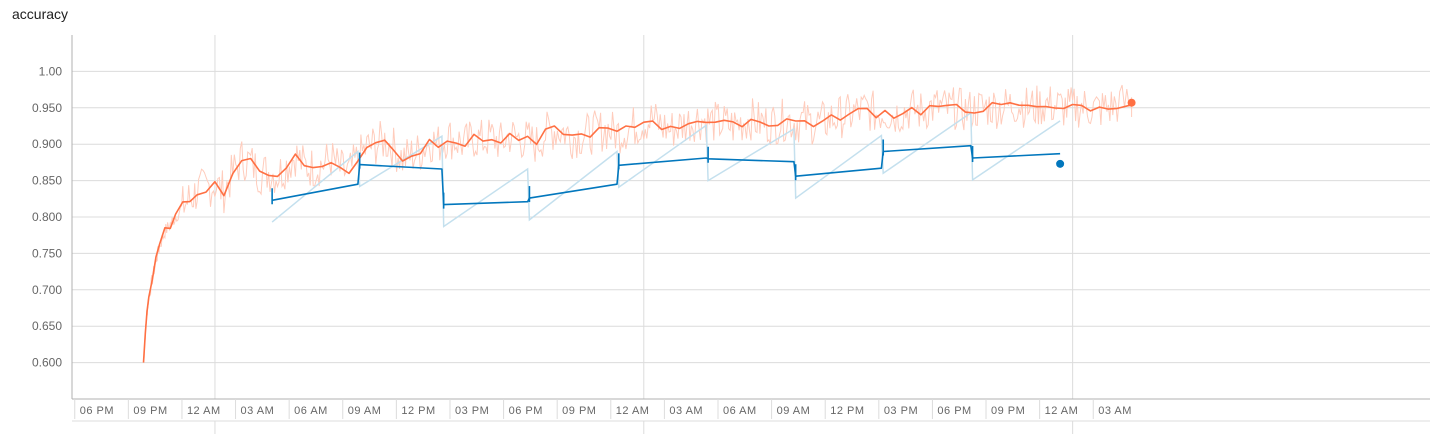 The height and width of the screenshot is (434, 1442). What do you see at coordinates (51, 71) in the screenshot?
I see `y-tick-label: 1.00` at bounding box center [51, 71].